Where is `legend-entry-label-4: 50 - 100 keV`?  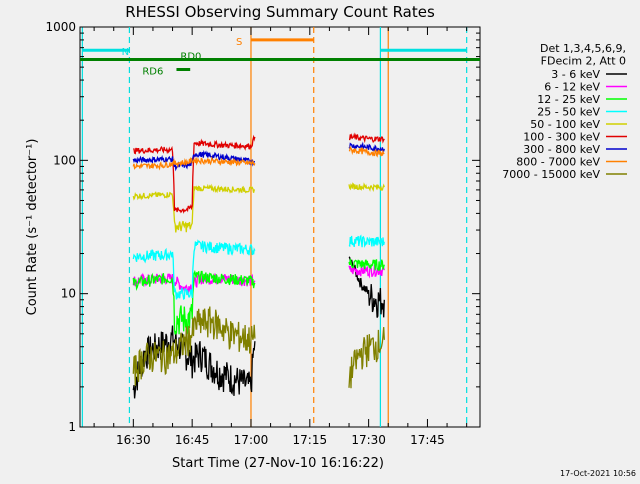
legend-entry-label-4: 50 - 100 keV is located at coordinates (565, 124).